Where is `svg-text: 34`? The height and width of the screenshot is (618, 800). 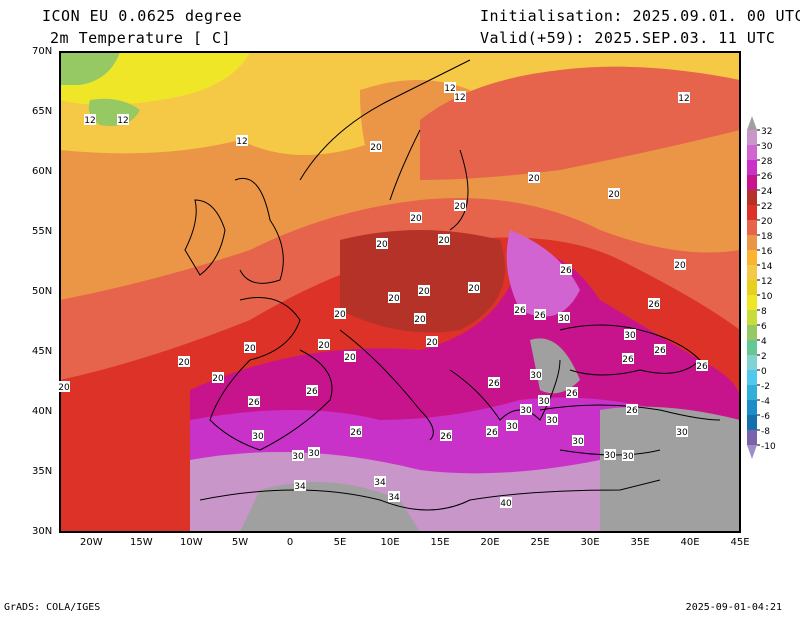 svg-text: 34 is located at coordinates (394, 498).